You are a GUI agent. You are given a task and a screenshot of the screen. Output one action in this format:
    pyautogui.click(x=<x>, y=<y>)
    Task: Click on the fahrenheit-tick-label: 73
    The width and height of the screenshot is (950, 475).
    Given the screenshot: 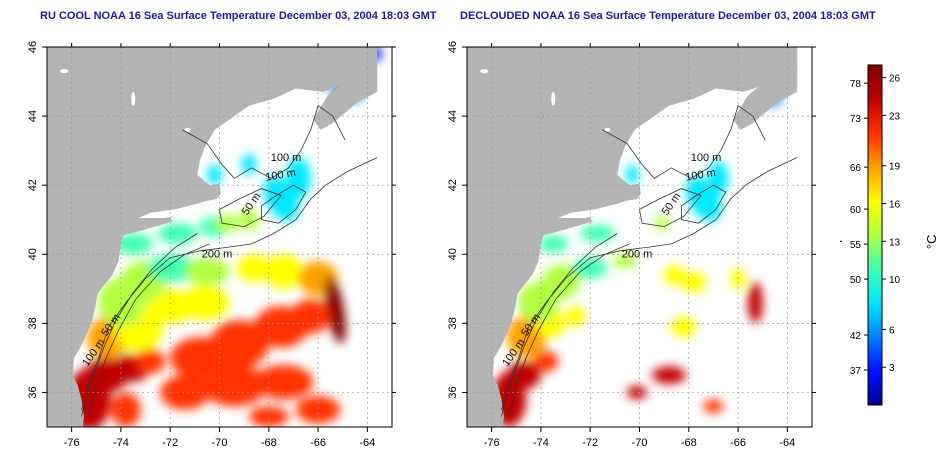 What is the action you would take?
    pyautogui.click(x=856, y=119)
    